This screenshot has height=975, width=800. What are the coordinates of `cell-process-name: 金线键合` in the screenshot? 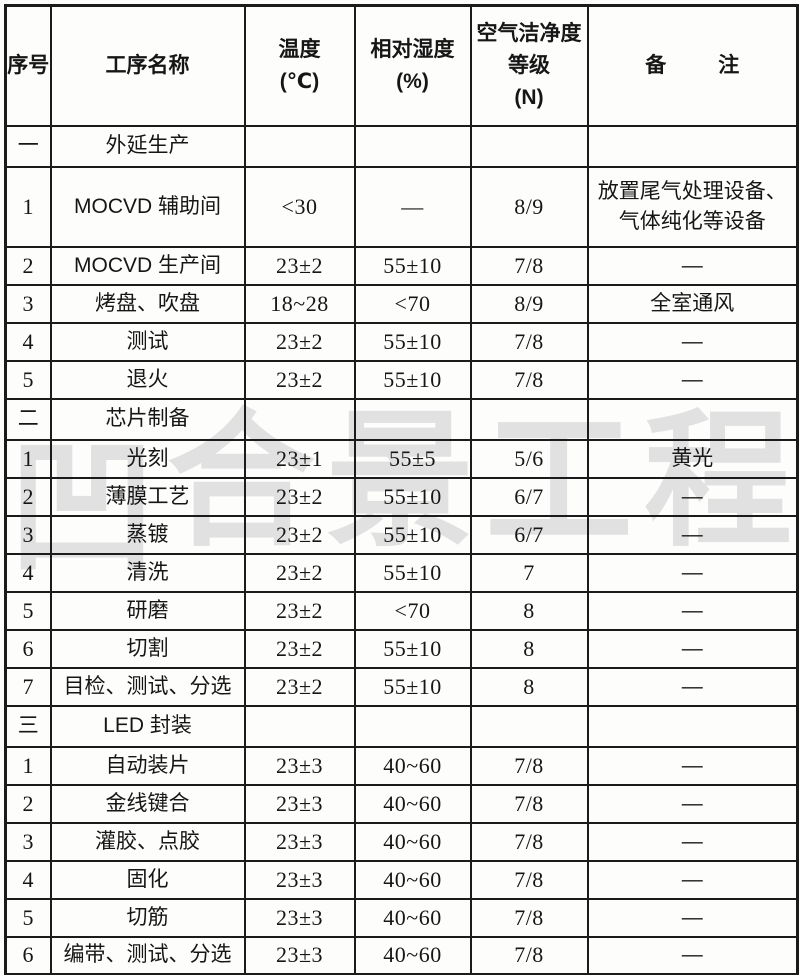 It's located at (147, 803).